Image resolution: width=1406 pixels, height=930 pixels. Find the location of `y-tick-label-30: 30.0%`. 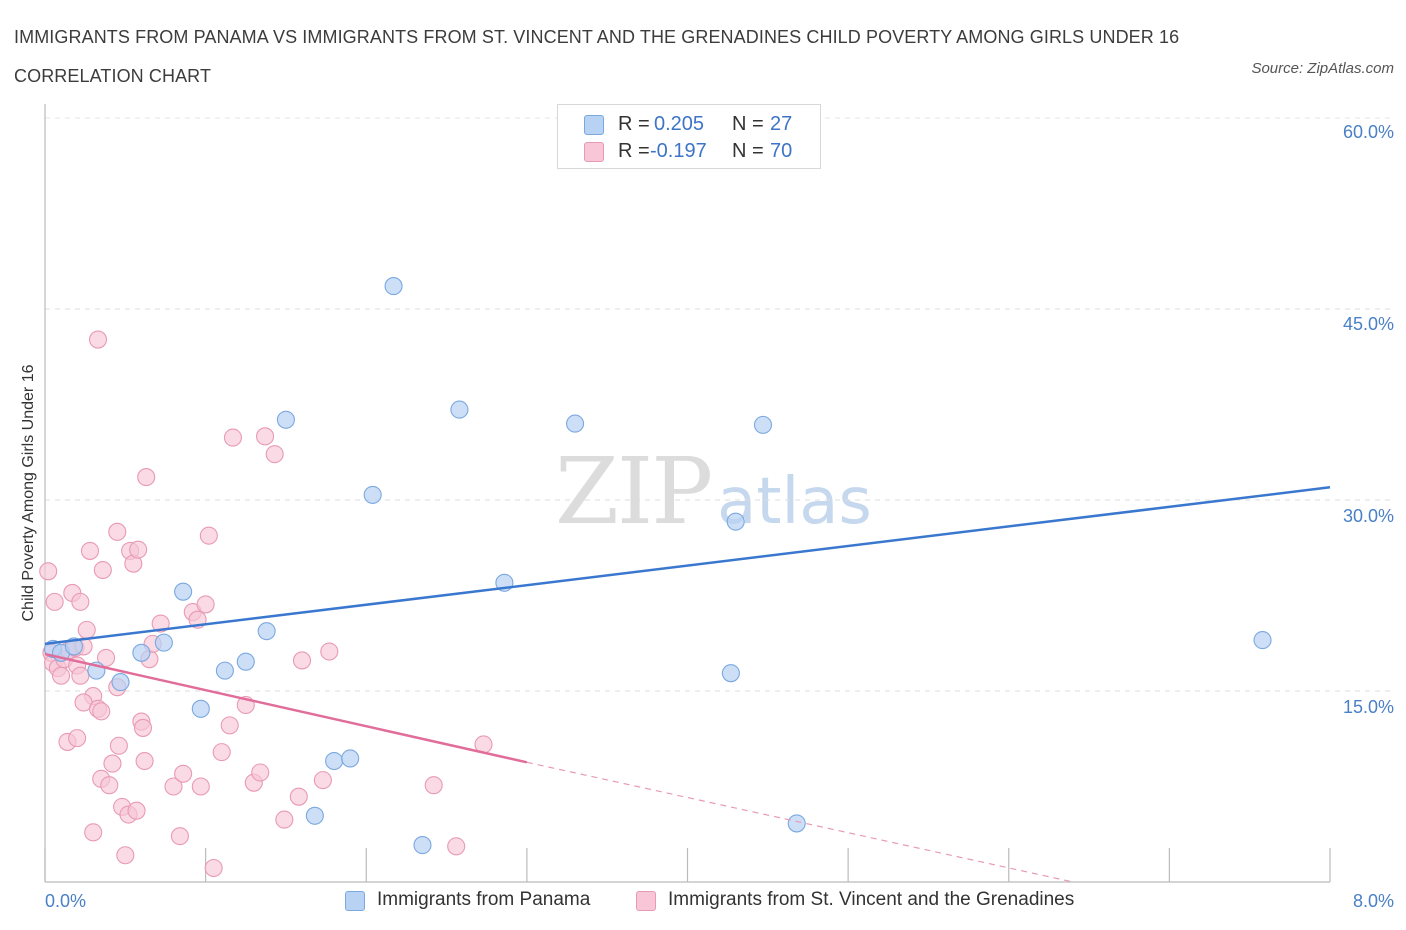

y-tick-label-30: 30.0% is located at coordinates (1368, 516).